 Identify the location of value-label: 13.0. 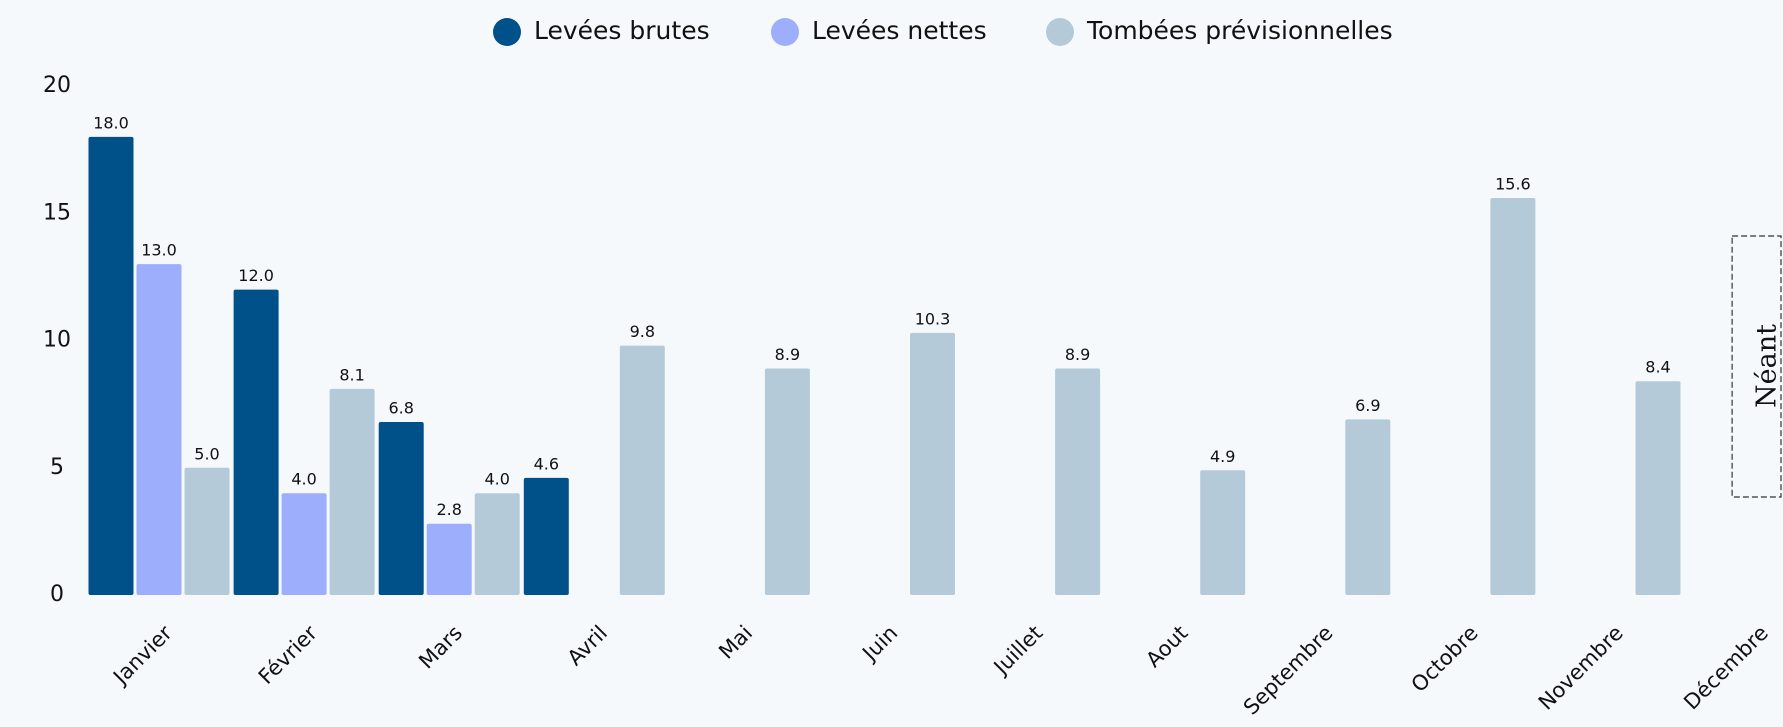
(159, 250).